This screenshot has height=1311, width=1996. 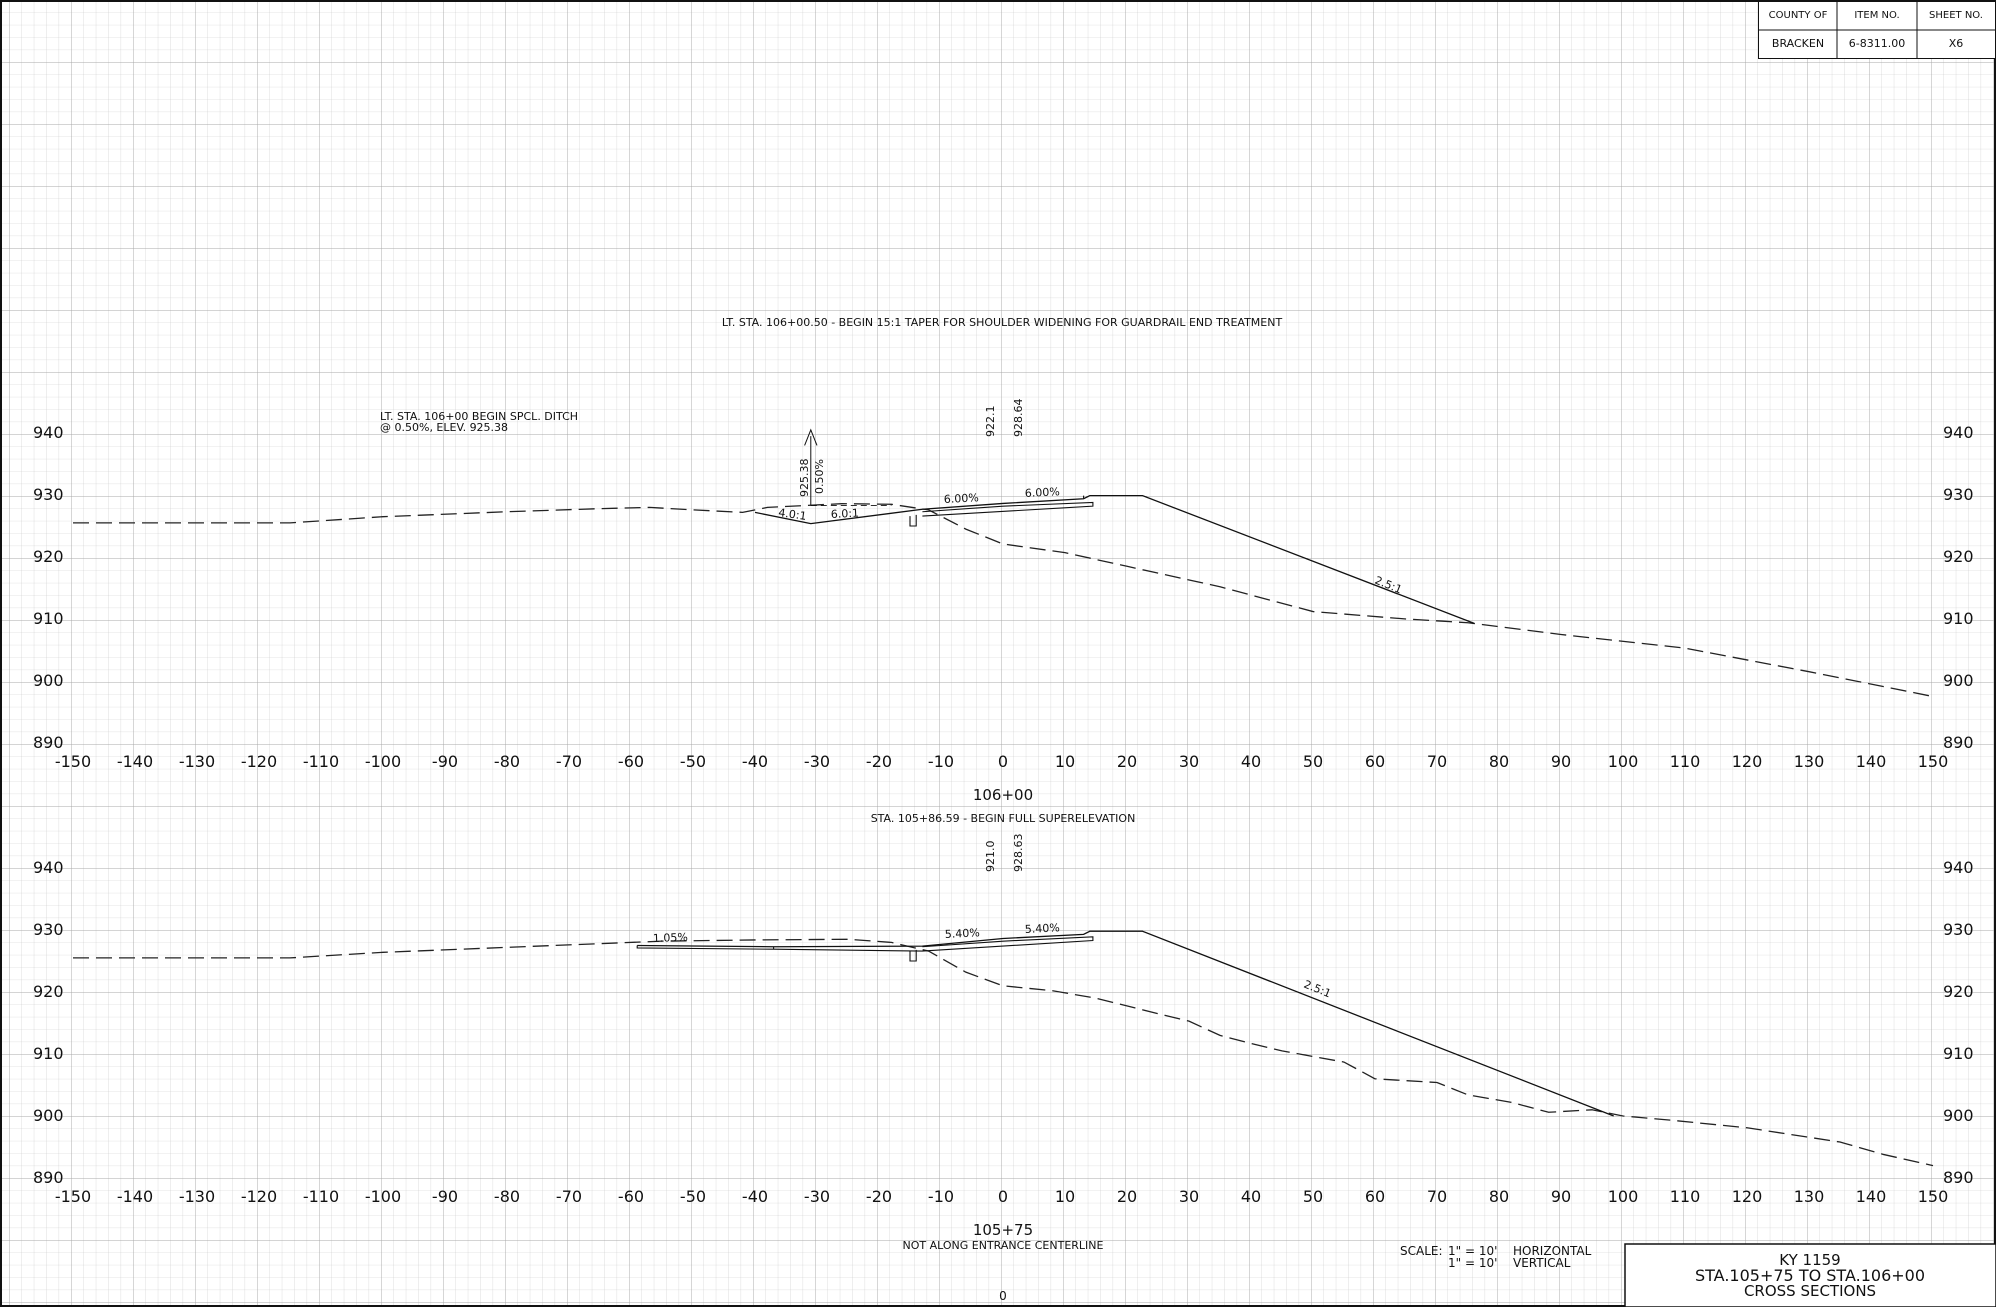 I want to click on sheet-title-block, so click(x=1810, y=1275).